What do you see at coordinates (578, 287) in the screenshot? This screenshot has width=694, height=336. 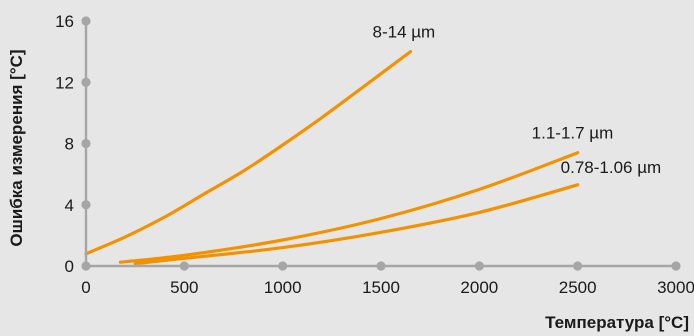 I see `x-tick-label: 2500` at bounding box center [578, 287].